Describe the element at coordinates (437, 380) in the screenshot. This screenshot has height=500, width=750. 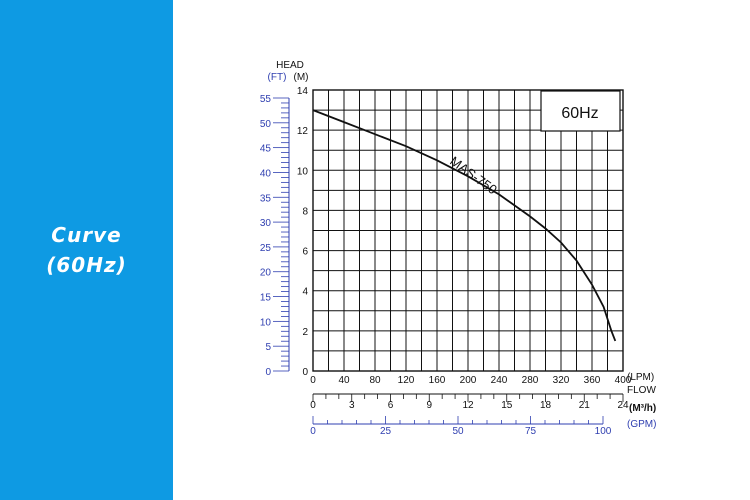
I see `flow-tick-label: 160` at that location.